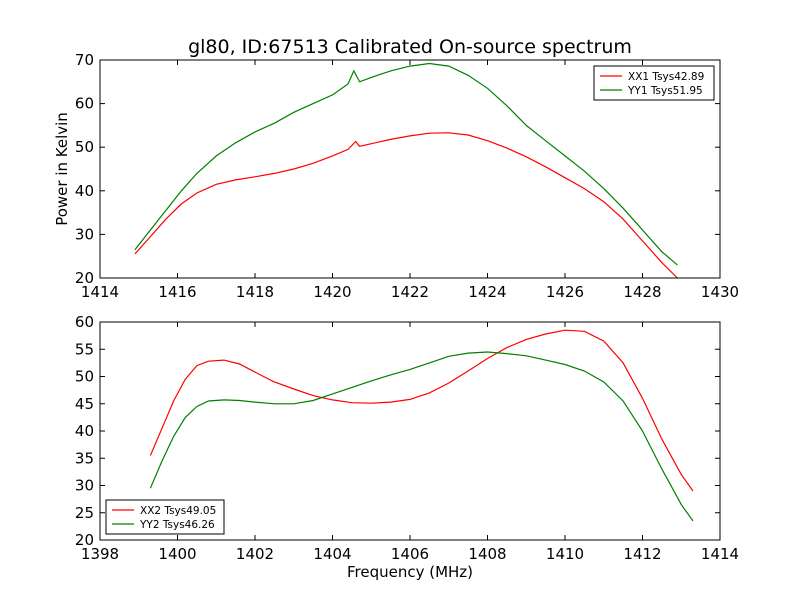 This screenshot has width=800, height=600. What do you see at coordinates (410, 572) in the screenshot?
I see `x-axis-label: Frequency (MHz)` at bounding box center [410, 572].